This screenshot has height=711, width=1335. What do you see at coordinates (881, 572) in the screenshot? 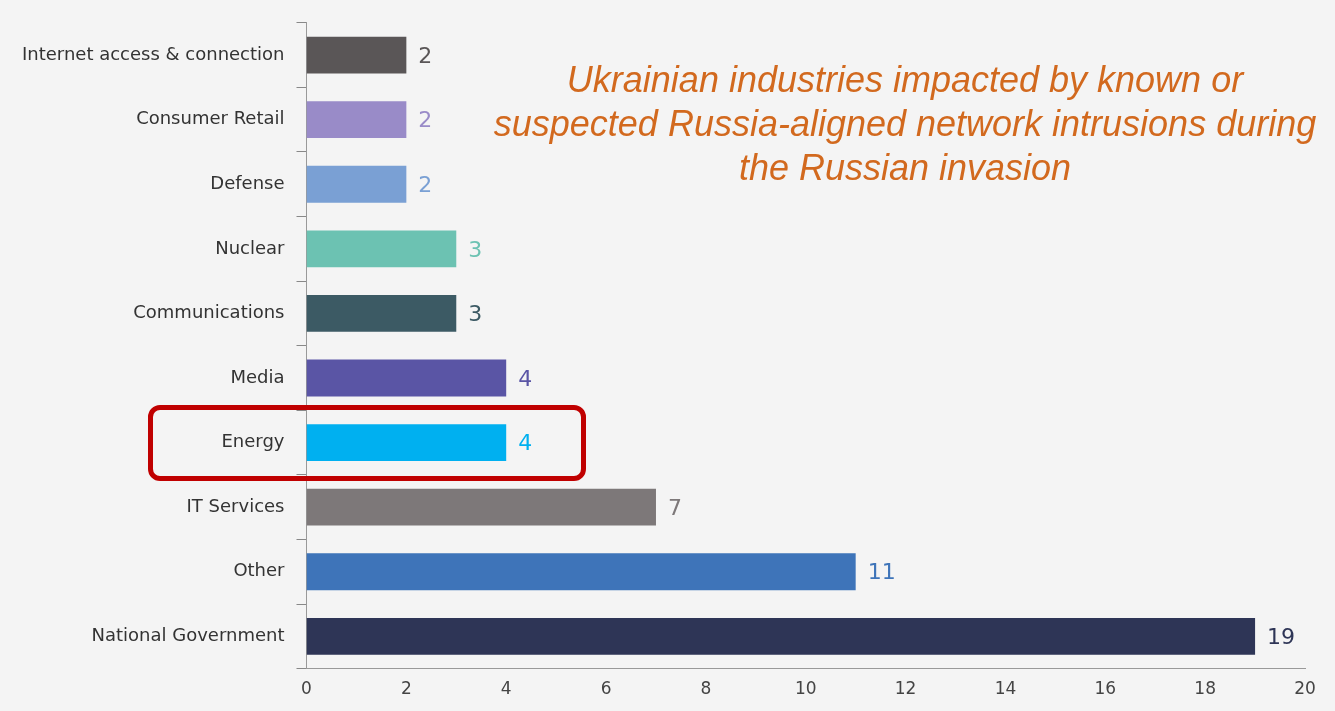
I see `data-label: 11` at bounding box center [881, 572].